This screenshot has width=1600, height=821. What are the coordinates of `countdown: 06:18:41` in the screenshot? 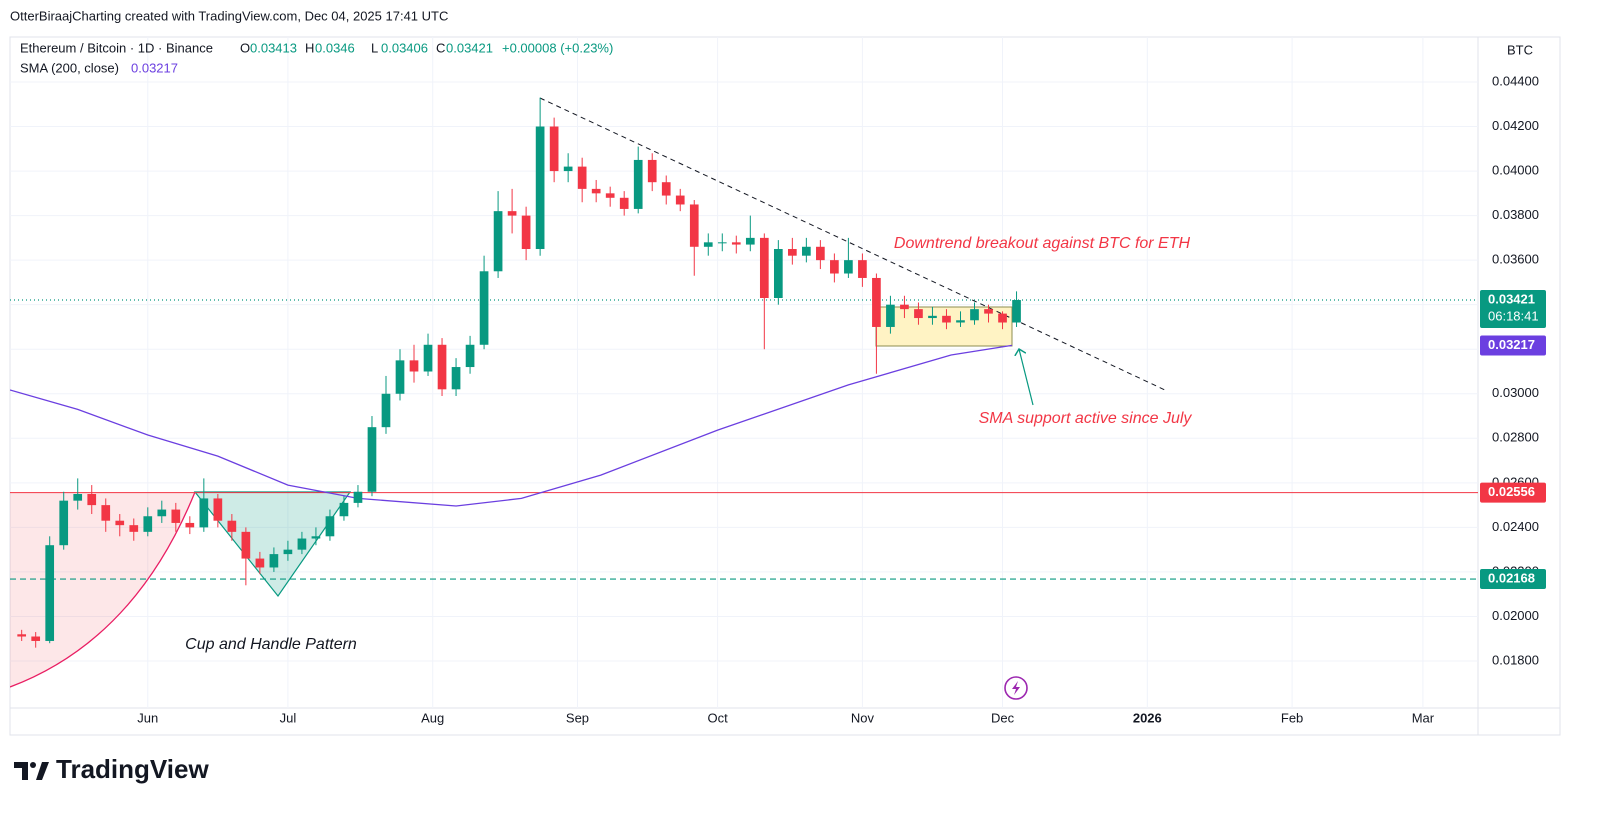 It's located at (1513, 315).